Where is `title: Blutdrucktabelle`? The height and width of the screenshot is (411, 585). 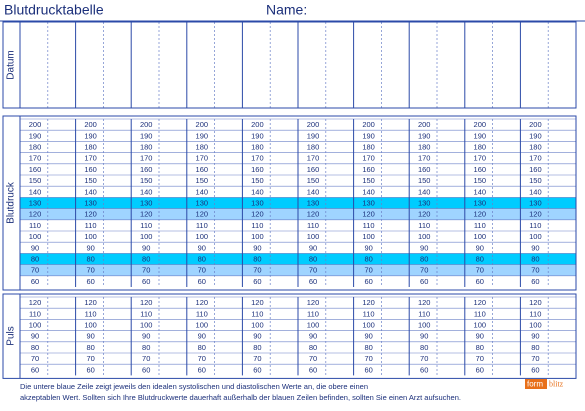
title: Blutdrucktabelle is located at coordinates (54, 10).